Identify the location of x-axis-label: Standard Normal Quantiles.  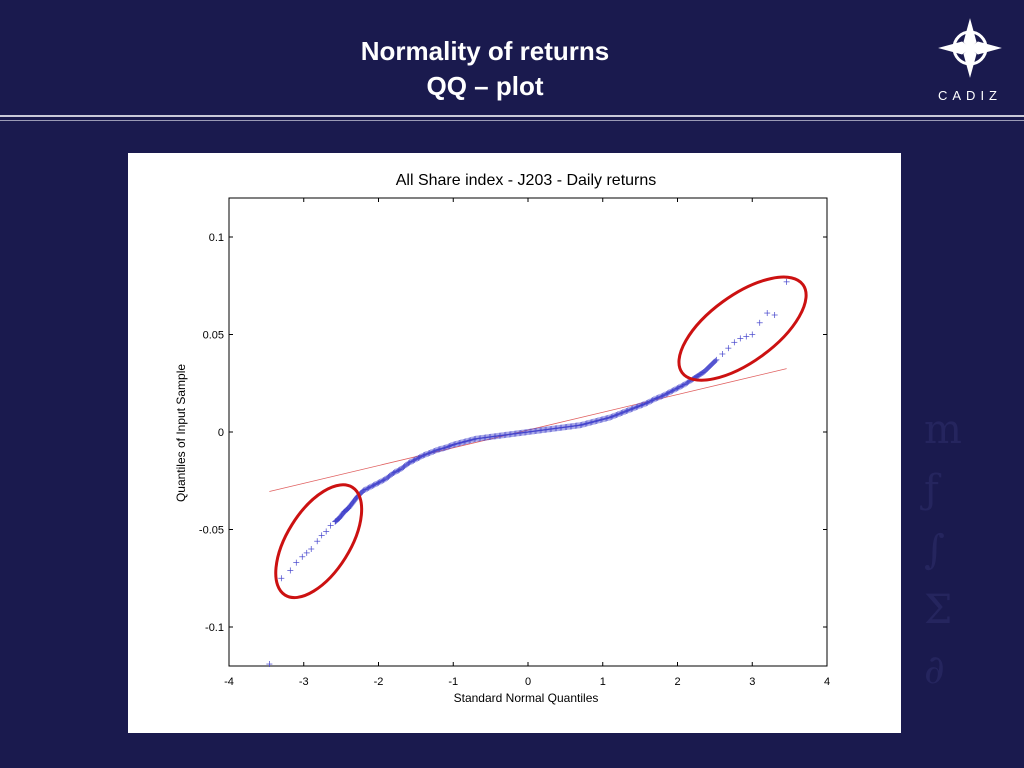
(526, 698).